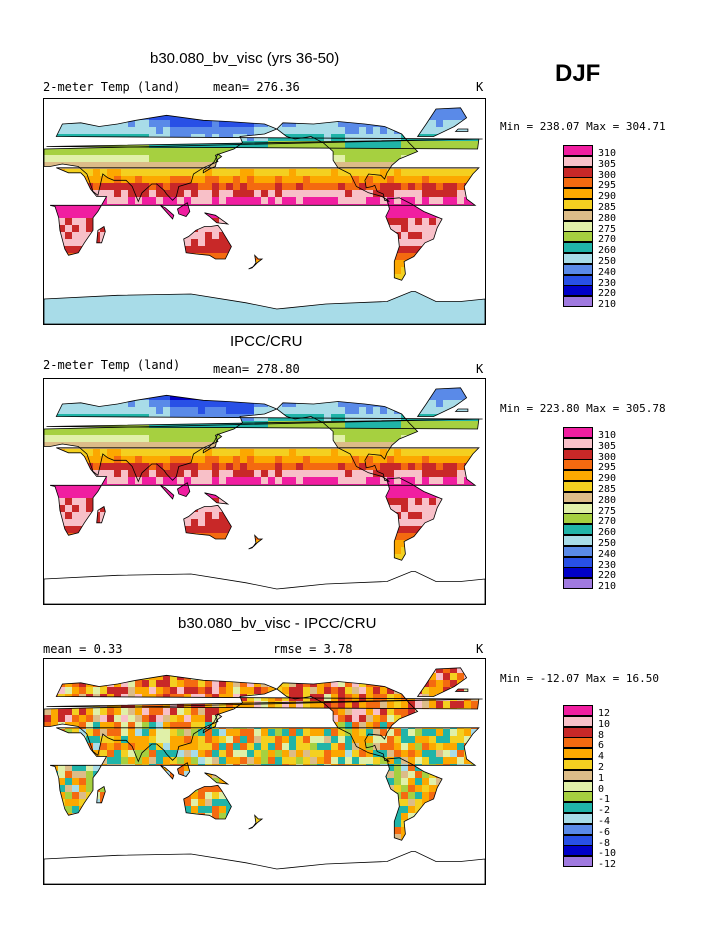 The height and width of the screenshot is (935, 723). Describe the element at coordinates (264, 477) in the screenshot. I see `temperature-field` at that location.